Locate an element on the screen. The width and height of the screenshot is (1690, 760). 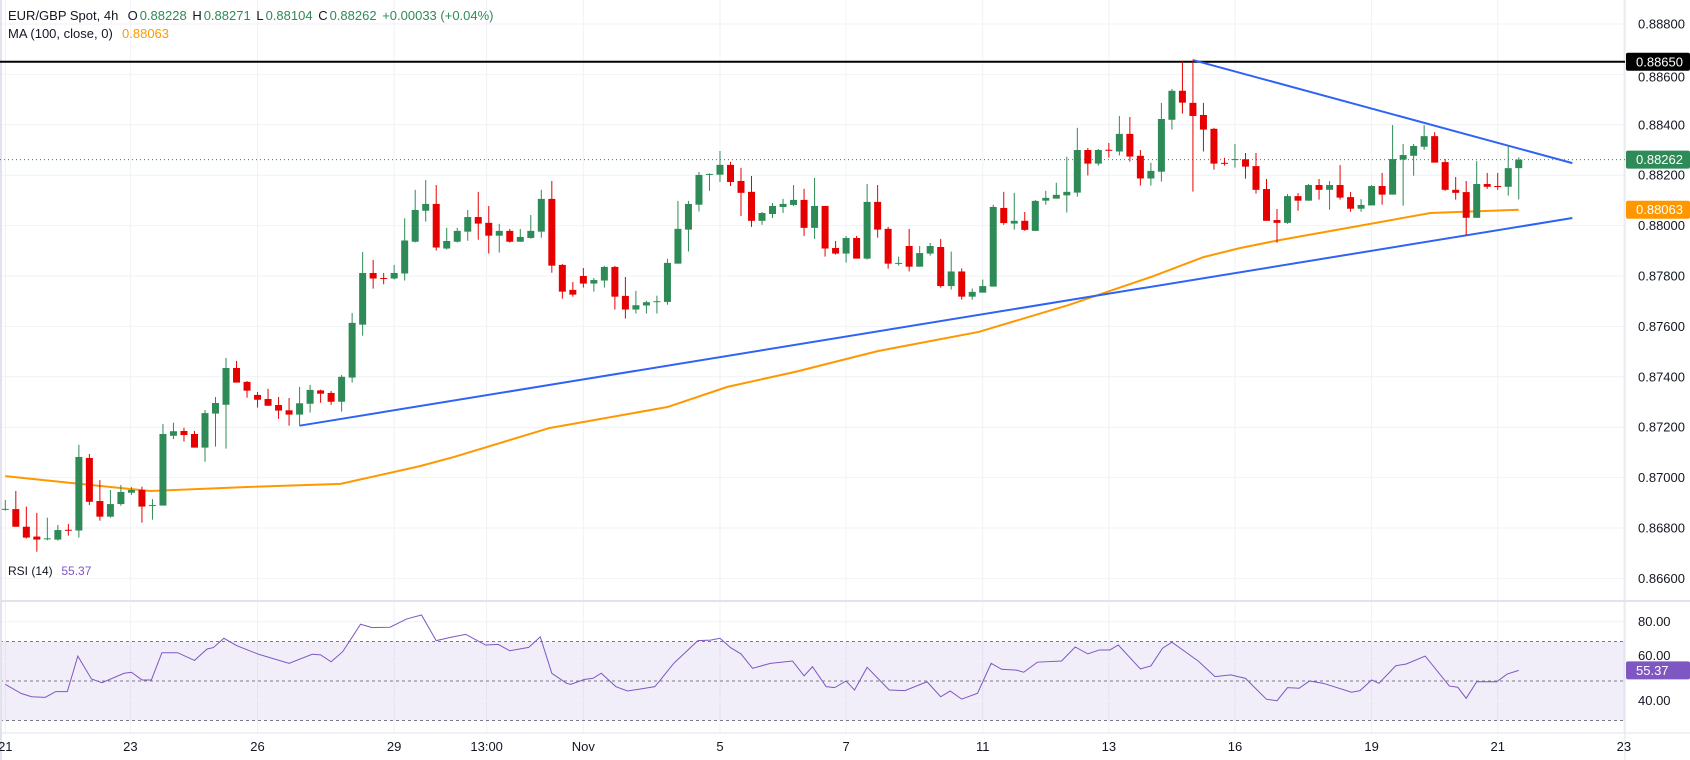
price-axis-label: 0.87000 is located at coordinates (1661, 477).